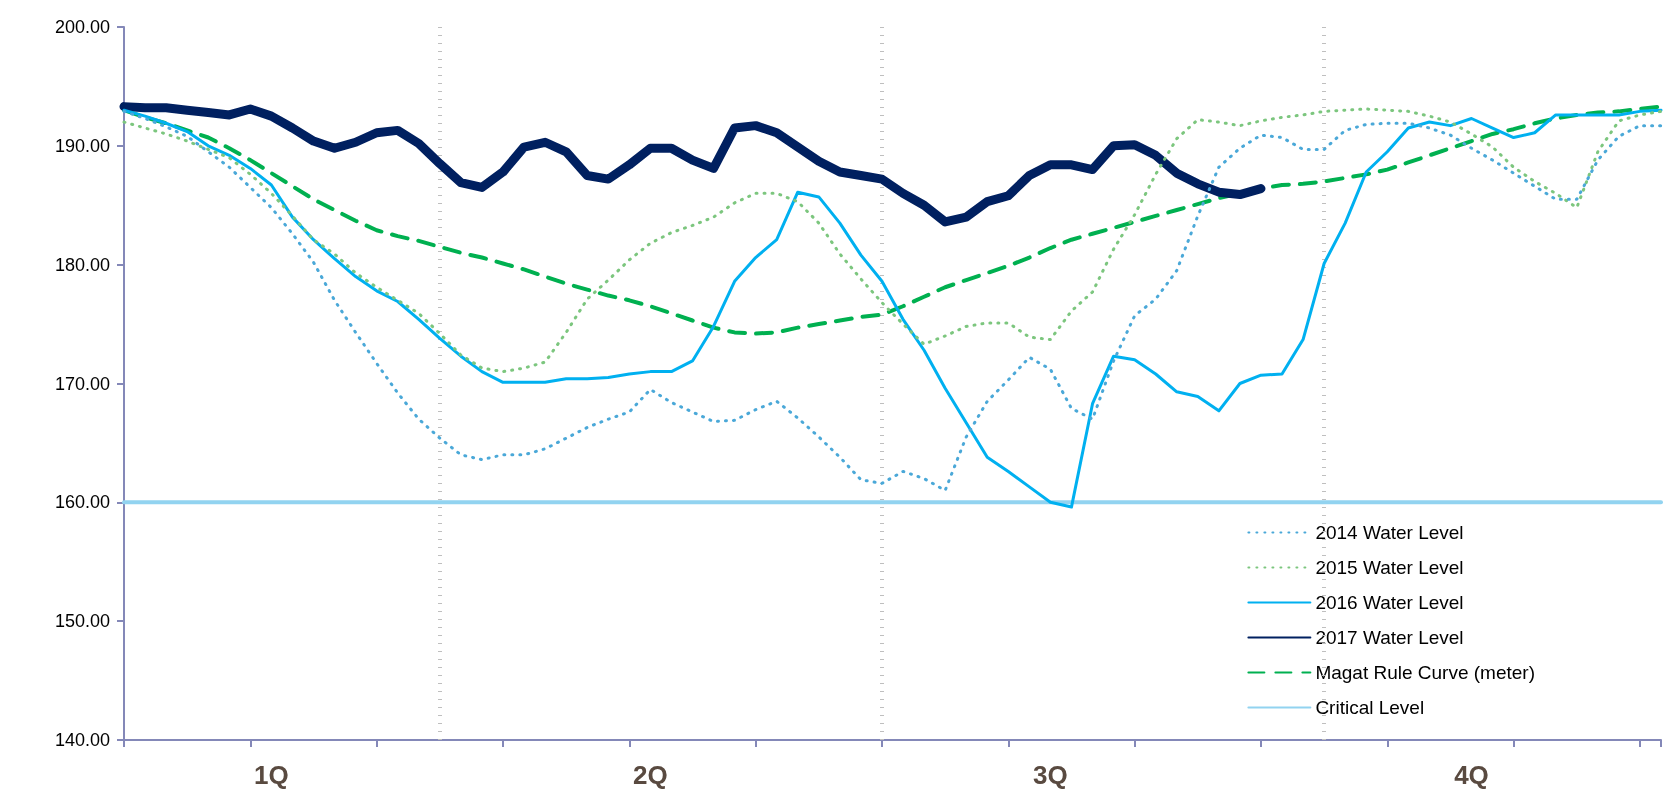 The width and height of the screenshot is (1665, 807). What do you see at coordinates (82, 383) in the screenshot?
I see `y-tick-label: 170.00` at bounding box center [82, 383].